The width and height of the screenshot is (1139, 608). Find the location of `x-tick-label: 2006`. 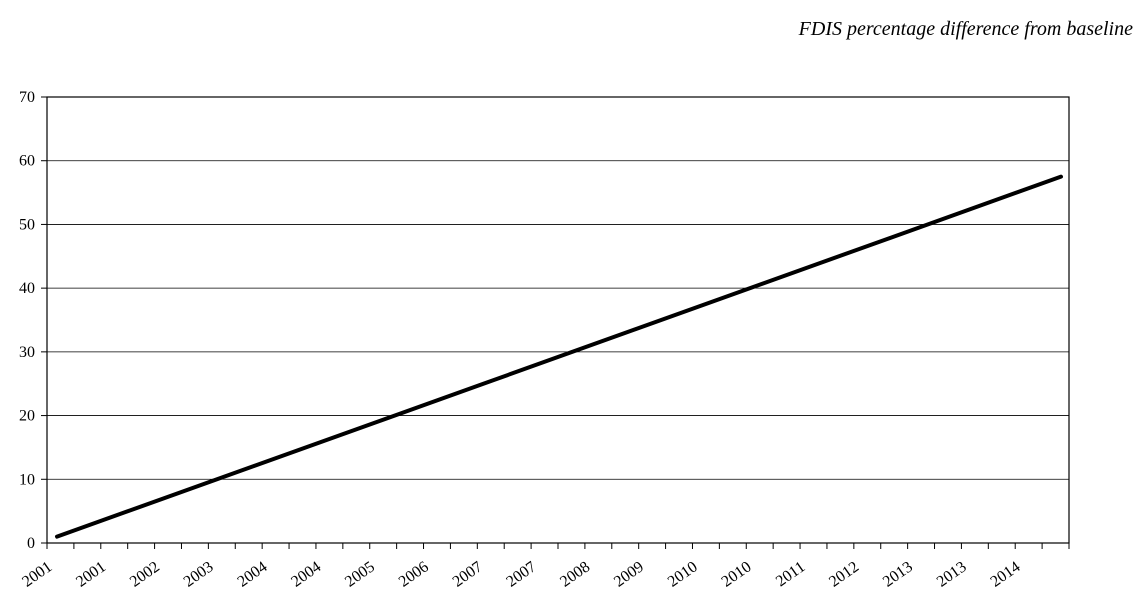

x-tick-label: 2006 is located at coordinates (414, 574).